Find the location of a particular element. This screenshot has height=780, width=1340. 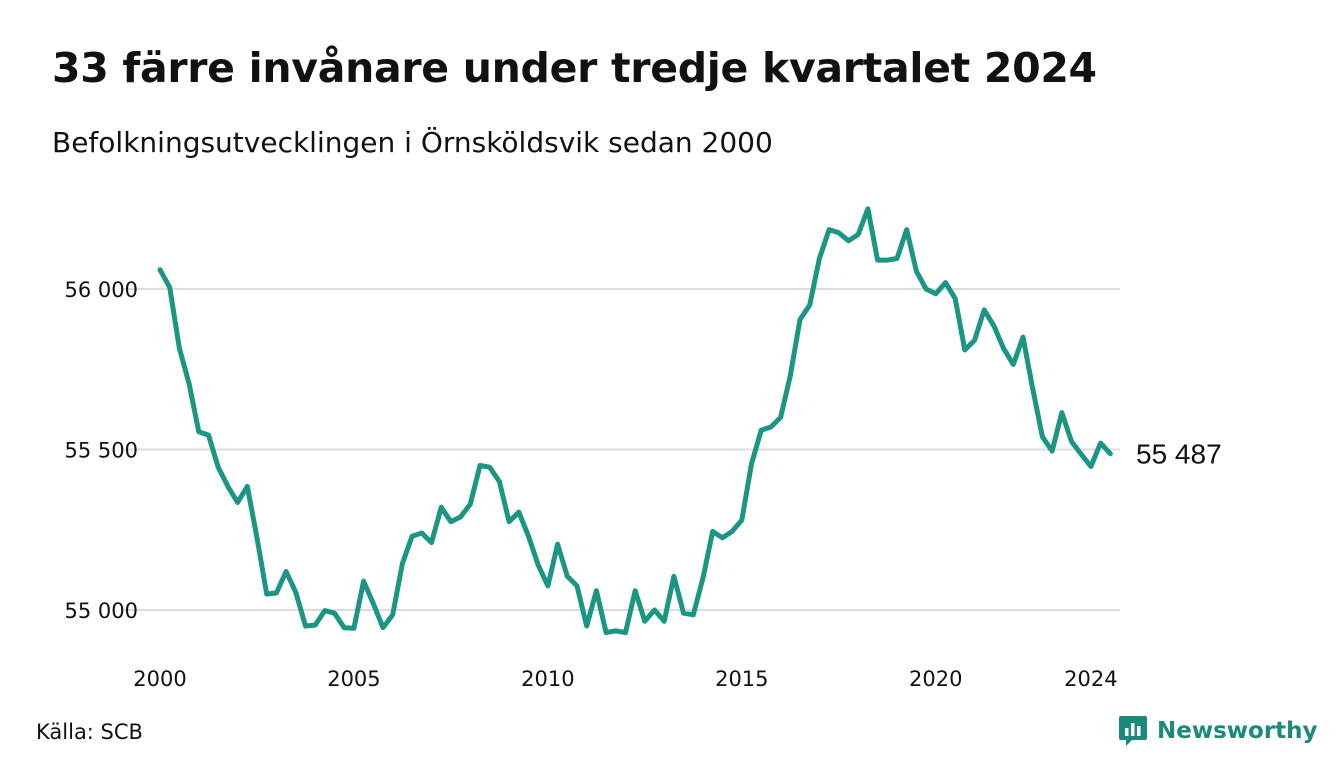

y-tick-label: 55 000 is located at coordinates (101, 611).